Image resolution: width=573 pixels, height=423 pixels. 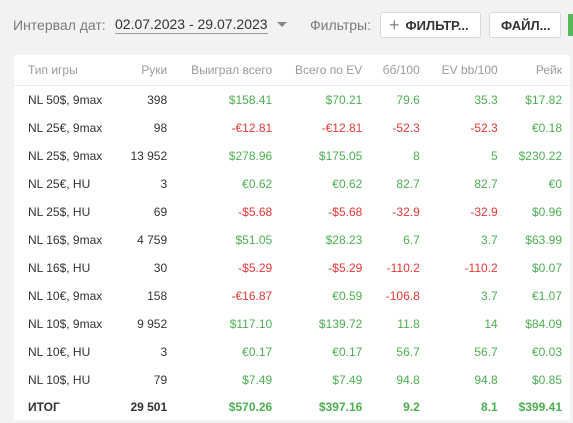 What do you see at coordinates (59, 25) in the screenshot?
I see `date-interval-label: Интервал дат:` at bounding box center [59, 25].